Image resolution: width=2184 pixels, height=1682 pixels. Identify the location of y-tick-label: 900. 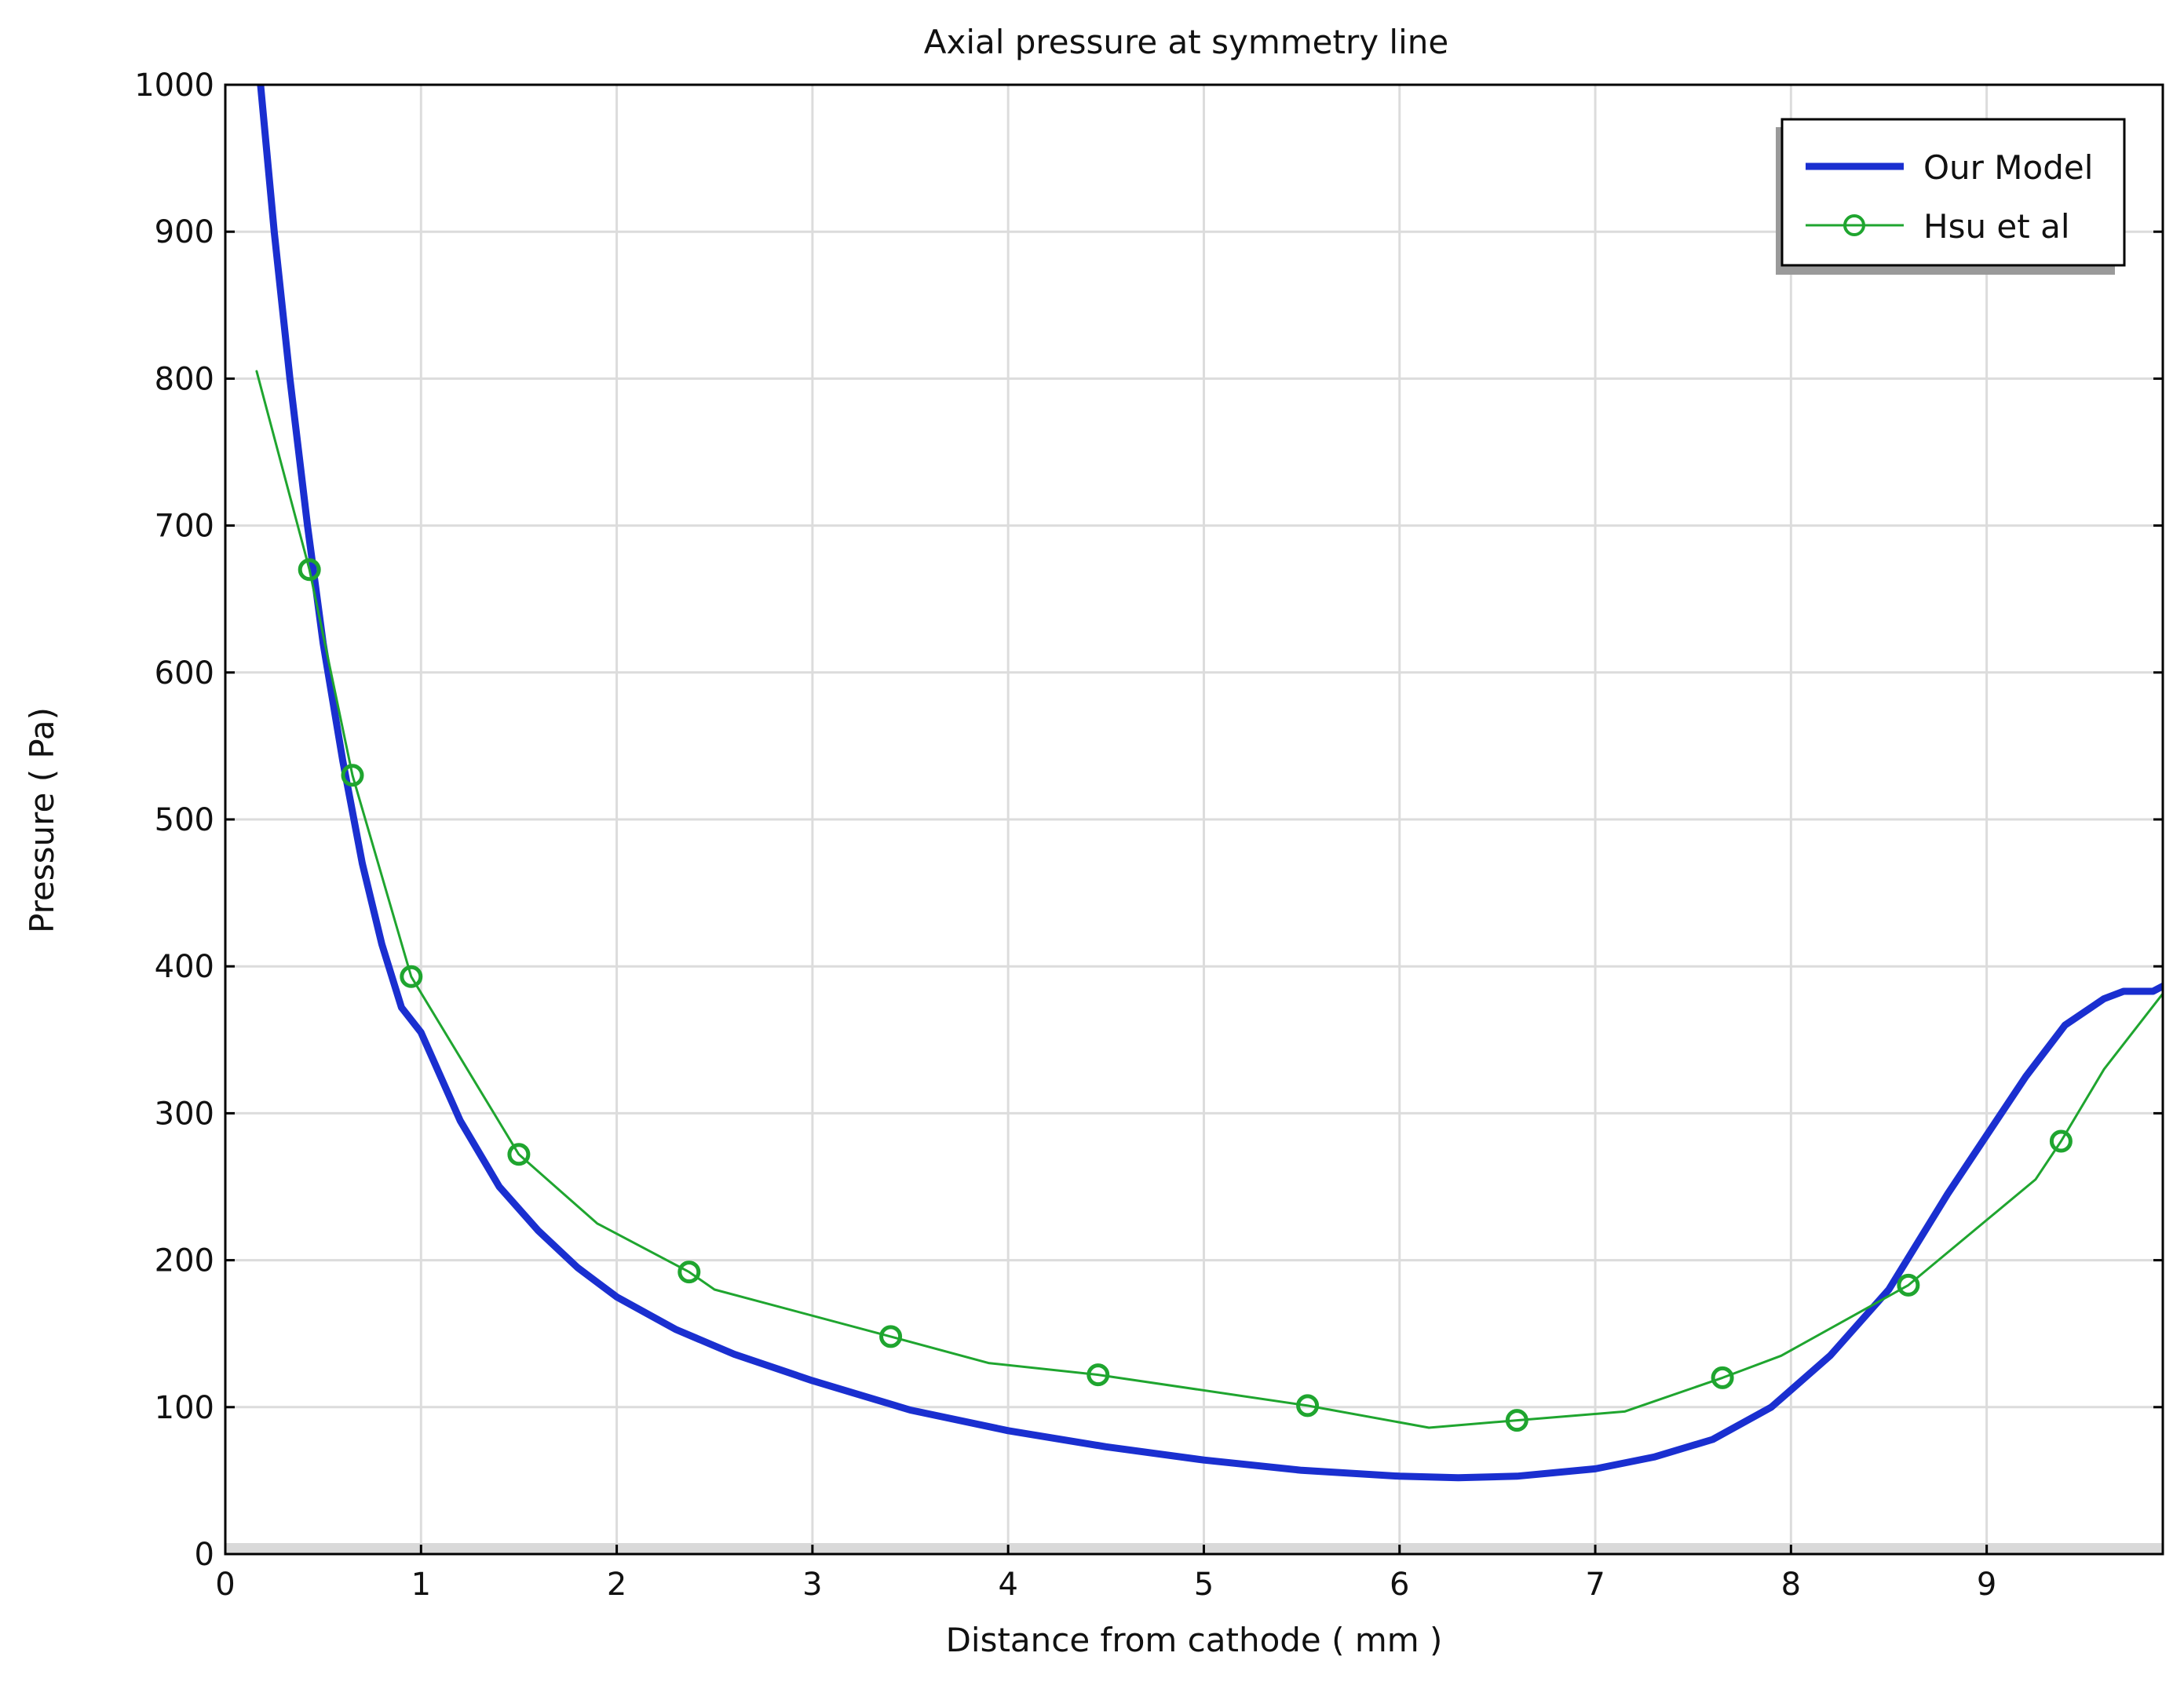
(184, 232).